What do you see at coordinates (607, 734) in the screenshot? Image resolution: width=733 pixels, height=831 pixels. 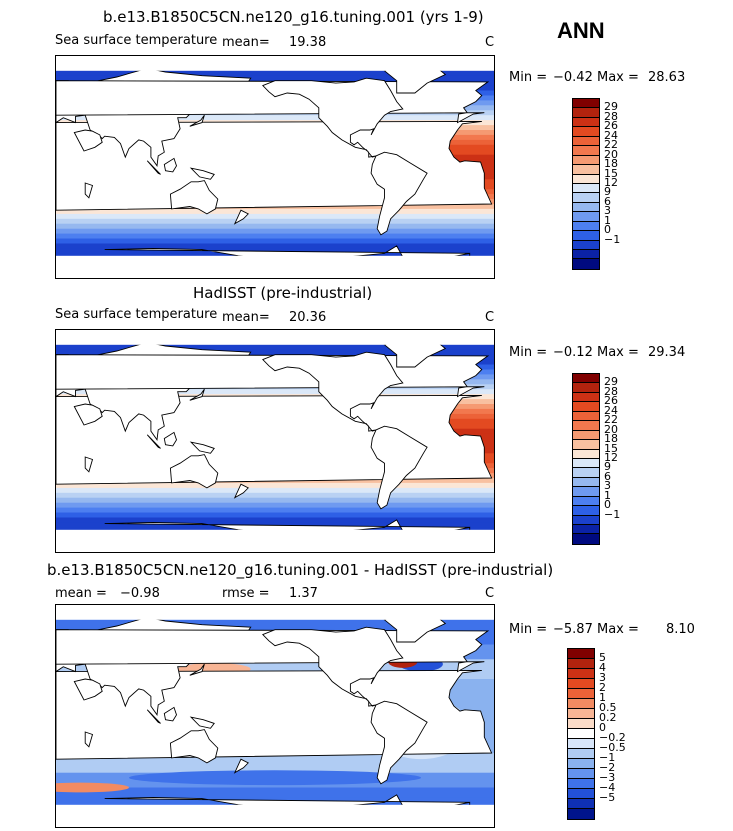 I see `panel3-colorbar: 5 4 3 2 1 0.5 0.2 0 −0.2 −0.5 −1 −2 −3 −4 −5` at bounding box center [607, 734].